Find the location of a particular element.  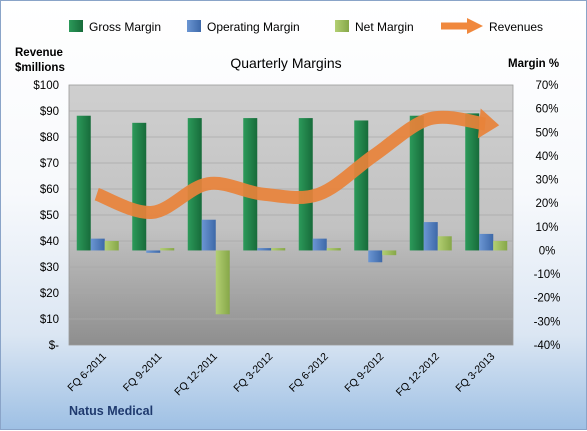

legend-label-operating-margin: Operating Margin is located at coordinates (253, 27).